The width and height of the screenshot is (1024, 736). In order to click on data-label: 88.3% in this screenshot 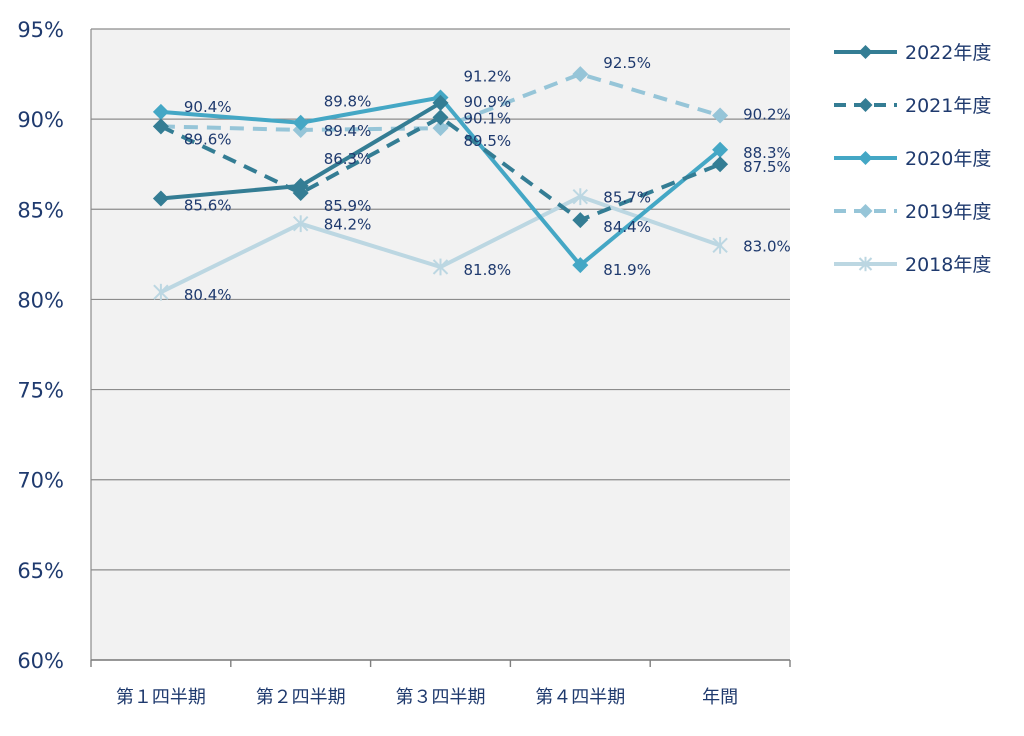, I will do `click(767, 153)`.